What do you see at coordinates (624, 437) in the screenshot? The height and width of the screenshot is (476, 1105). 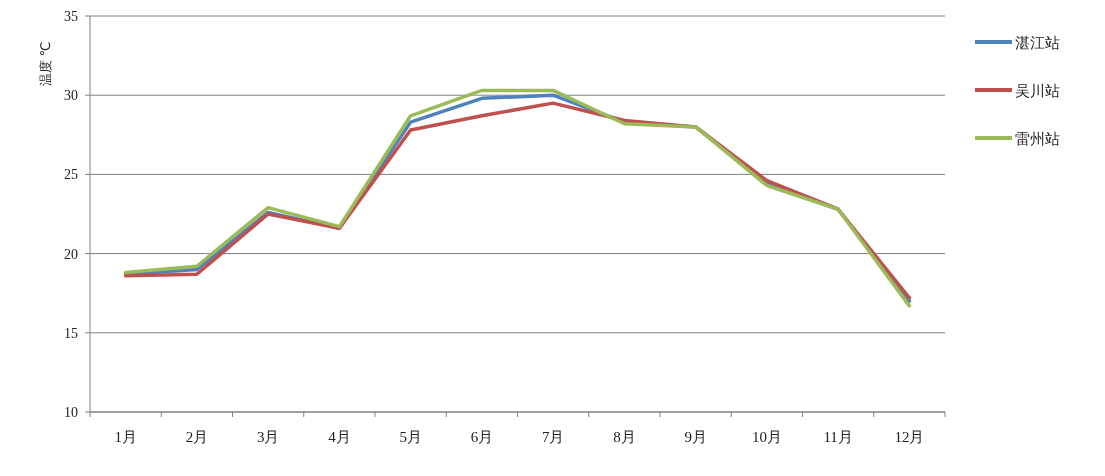 I see `x-tick-label: 8月` at bounding box center [624, 437].